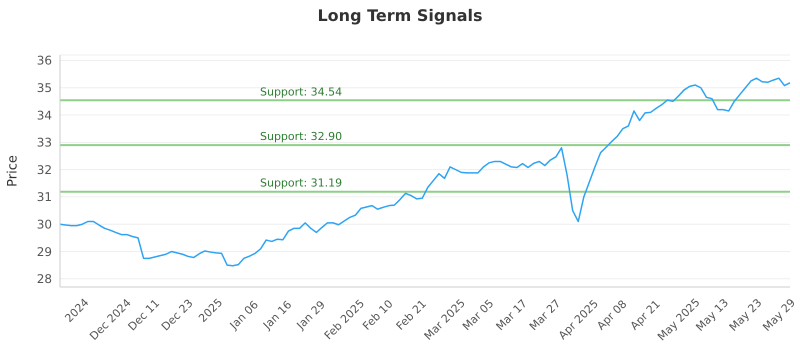 The width and height of the screenshot is (800, 350). What do you see at coordinates (301, 137) in the screenshot?
I see `ref-line-label: Support: 32.90` at bounding box center [301, 137].